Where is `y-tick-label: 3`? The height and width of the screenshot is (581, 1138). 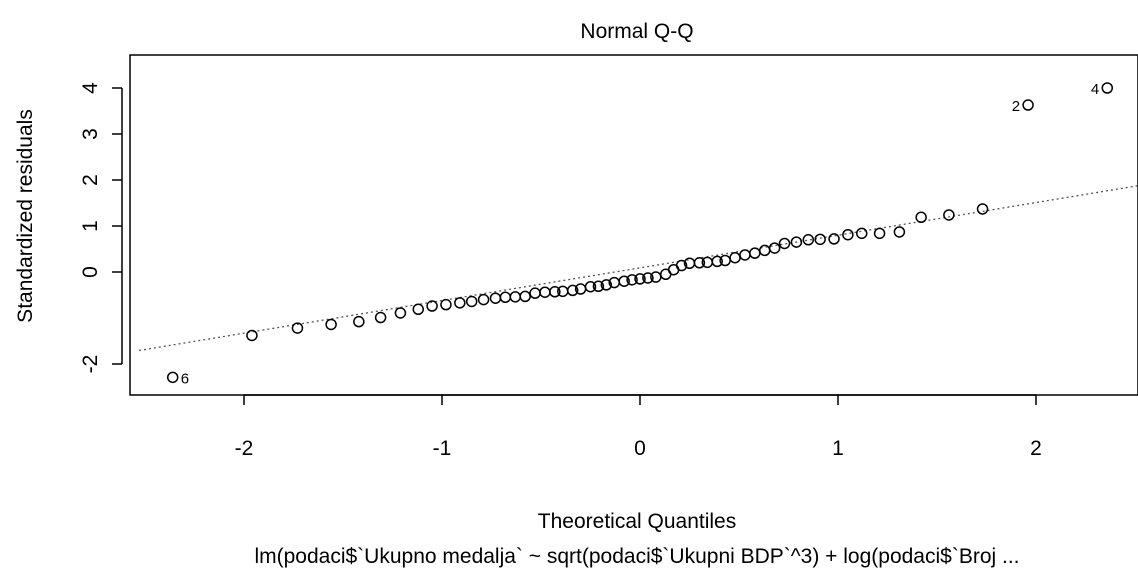 y-tick-label: 3 is located at coordinates (90, 134).